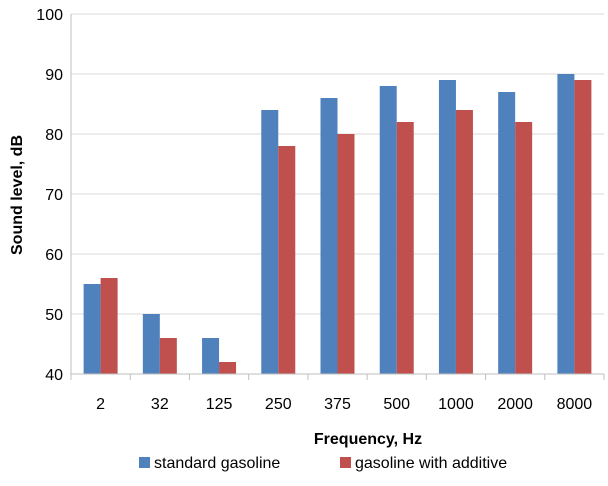  I want to click on y-tick-label: 90, so click(54, 75).